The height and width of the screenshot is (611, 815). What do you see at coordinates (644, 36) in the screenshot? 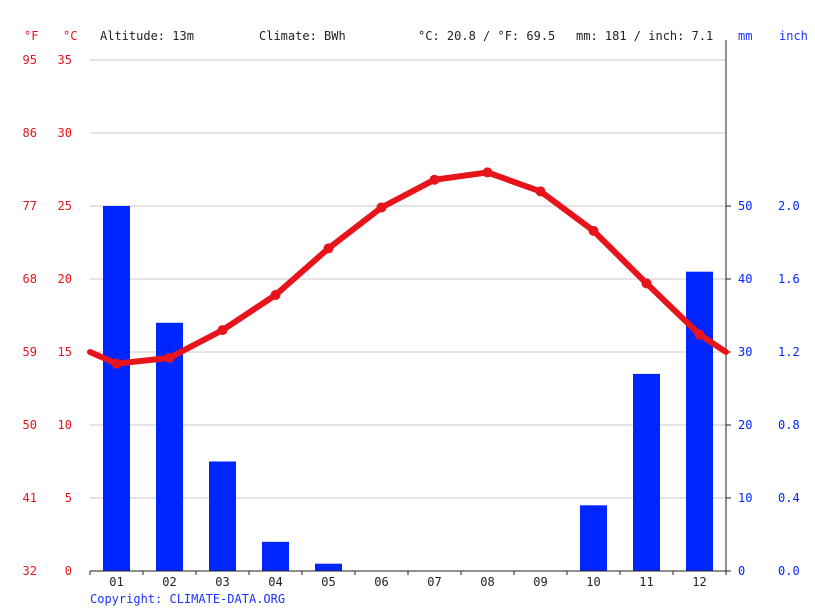
I see `precip-label: mm: 181 / inch: 7.1` at bounding box center [644, 36].